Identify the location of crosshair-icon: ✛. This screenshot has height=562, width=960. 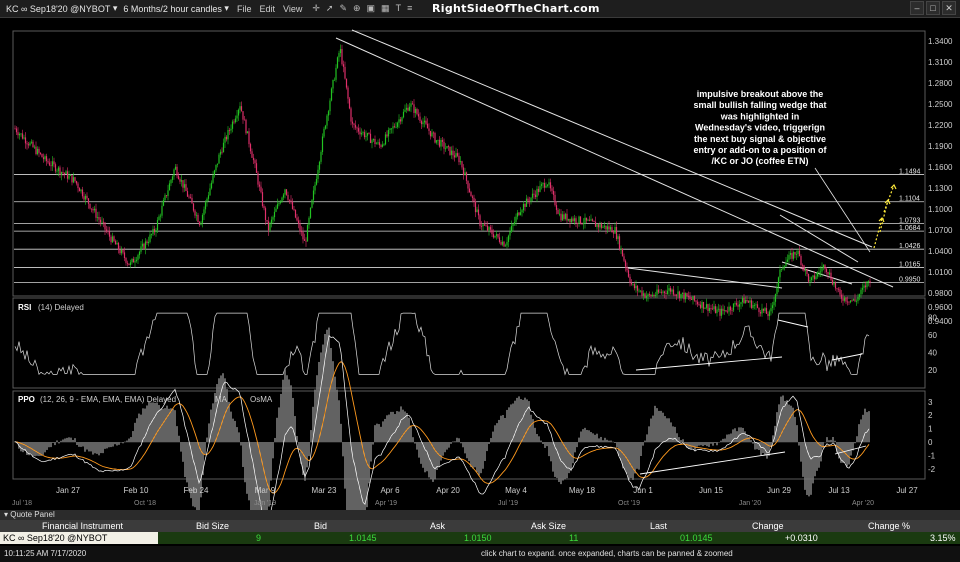
(316, 8).